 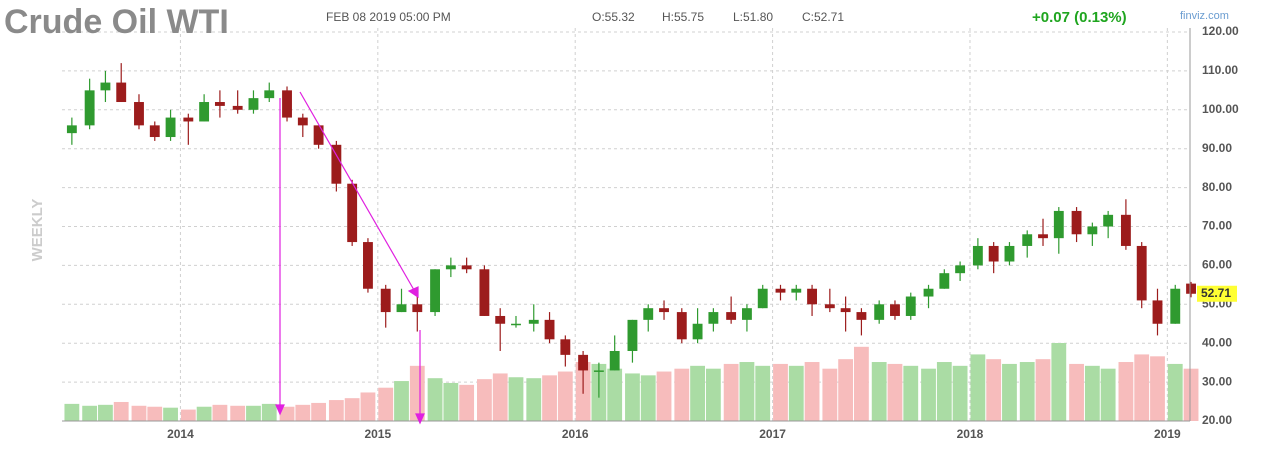 I want to click on x-tick-label: 2014, so click(x=180, y=434).